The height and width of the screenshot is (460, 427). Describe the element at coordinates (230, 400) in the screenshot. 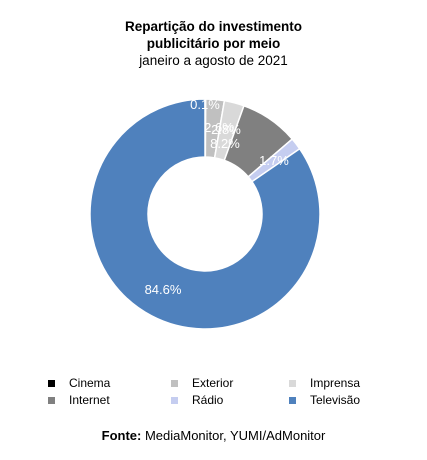

I see `legend-item-radio: Rádio` at that location.